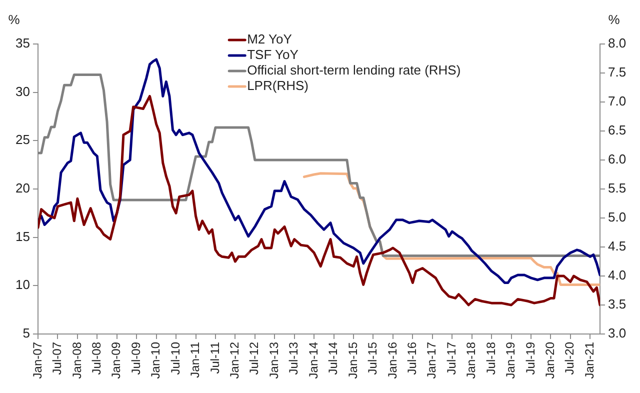 Image resolution: width=640 pixels, height=393 pixels. What do you see at coordinates (569, 358) in the screenshot?
I see `x-tick-label: Jul-20` at bounding box center [569, 358].